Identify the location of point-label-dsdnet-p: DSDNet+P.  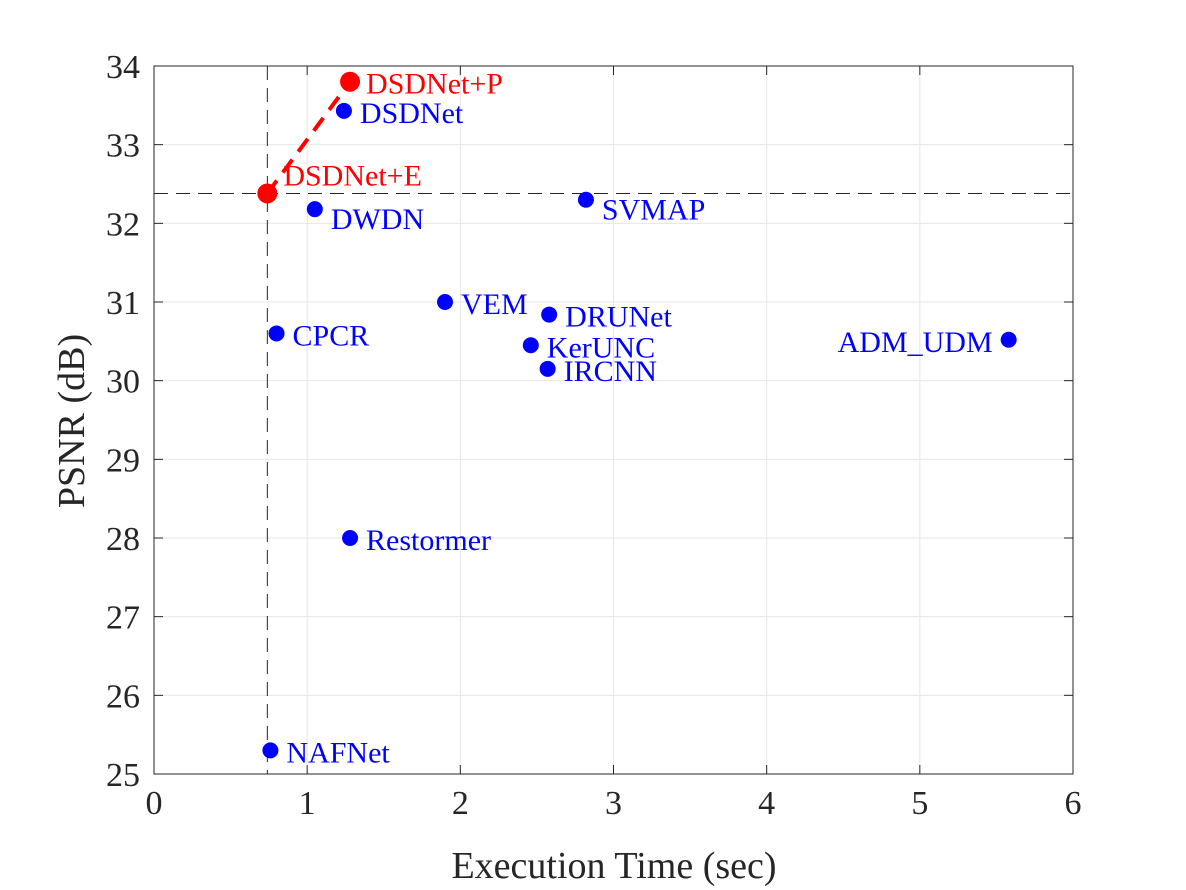
(434, 84).